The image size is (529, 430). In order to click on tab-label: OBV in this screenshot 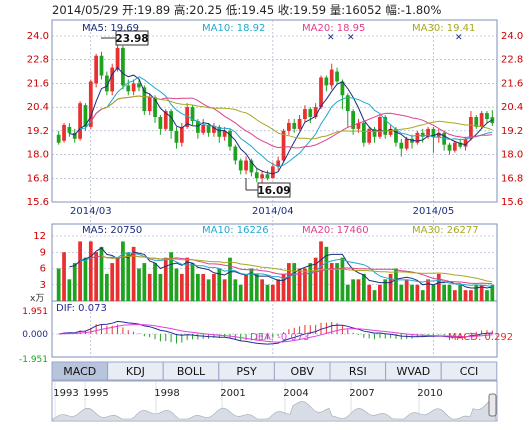, I will do `click(302, 371)`.